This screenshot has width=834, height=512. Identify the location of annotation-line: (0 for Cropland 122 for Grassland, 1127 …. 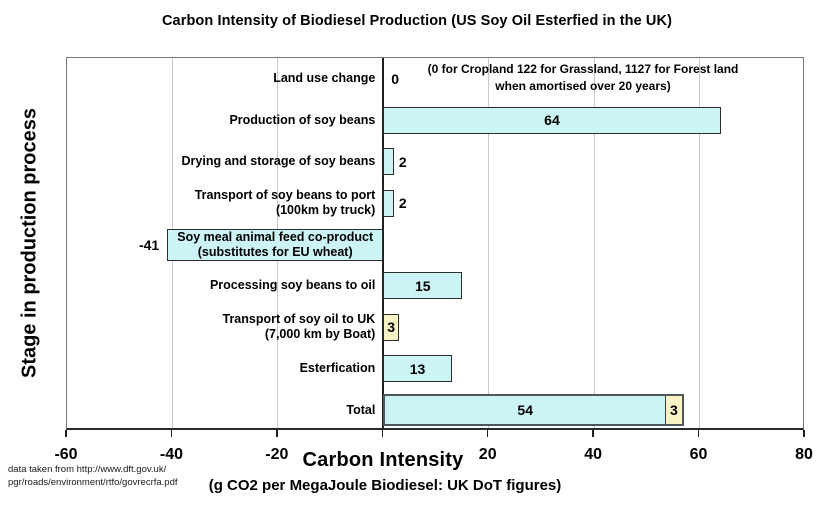
(583, 68).